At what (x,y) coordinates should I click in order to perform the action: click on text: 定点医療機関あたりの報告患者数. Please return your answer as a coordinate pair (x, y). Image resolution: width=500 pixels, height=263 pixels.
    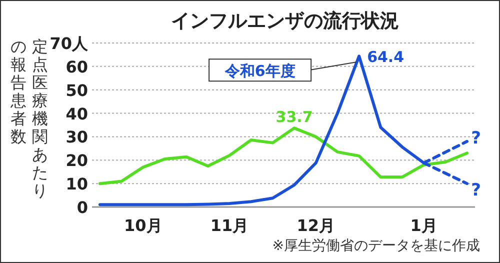
    Looking at the image, I should click on (29, 118).